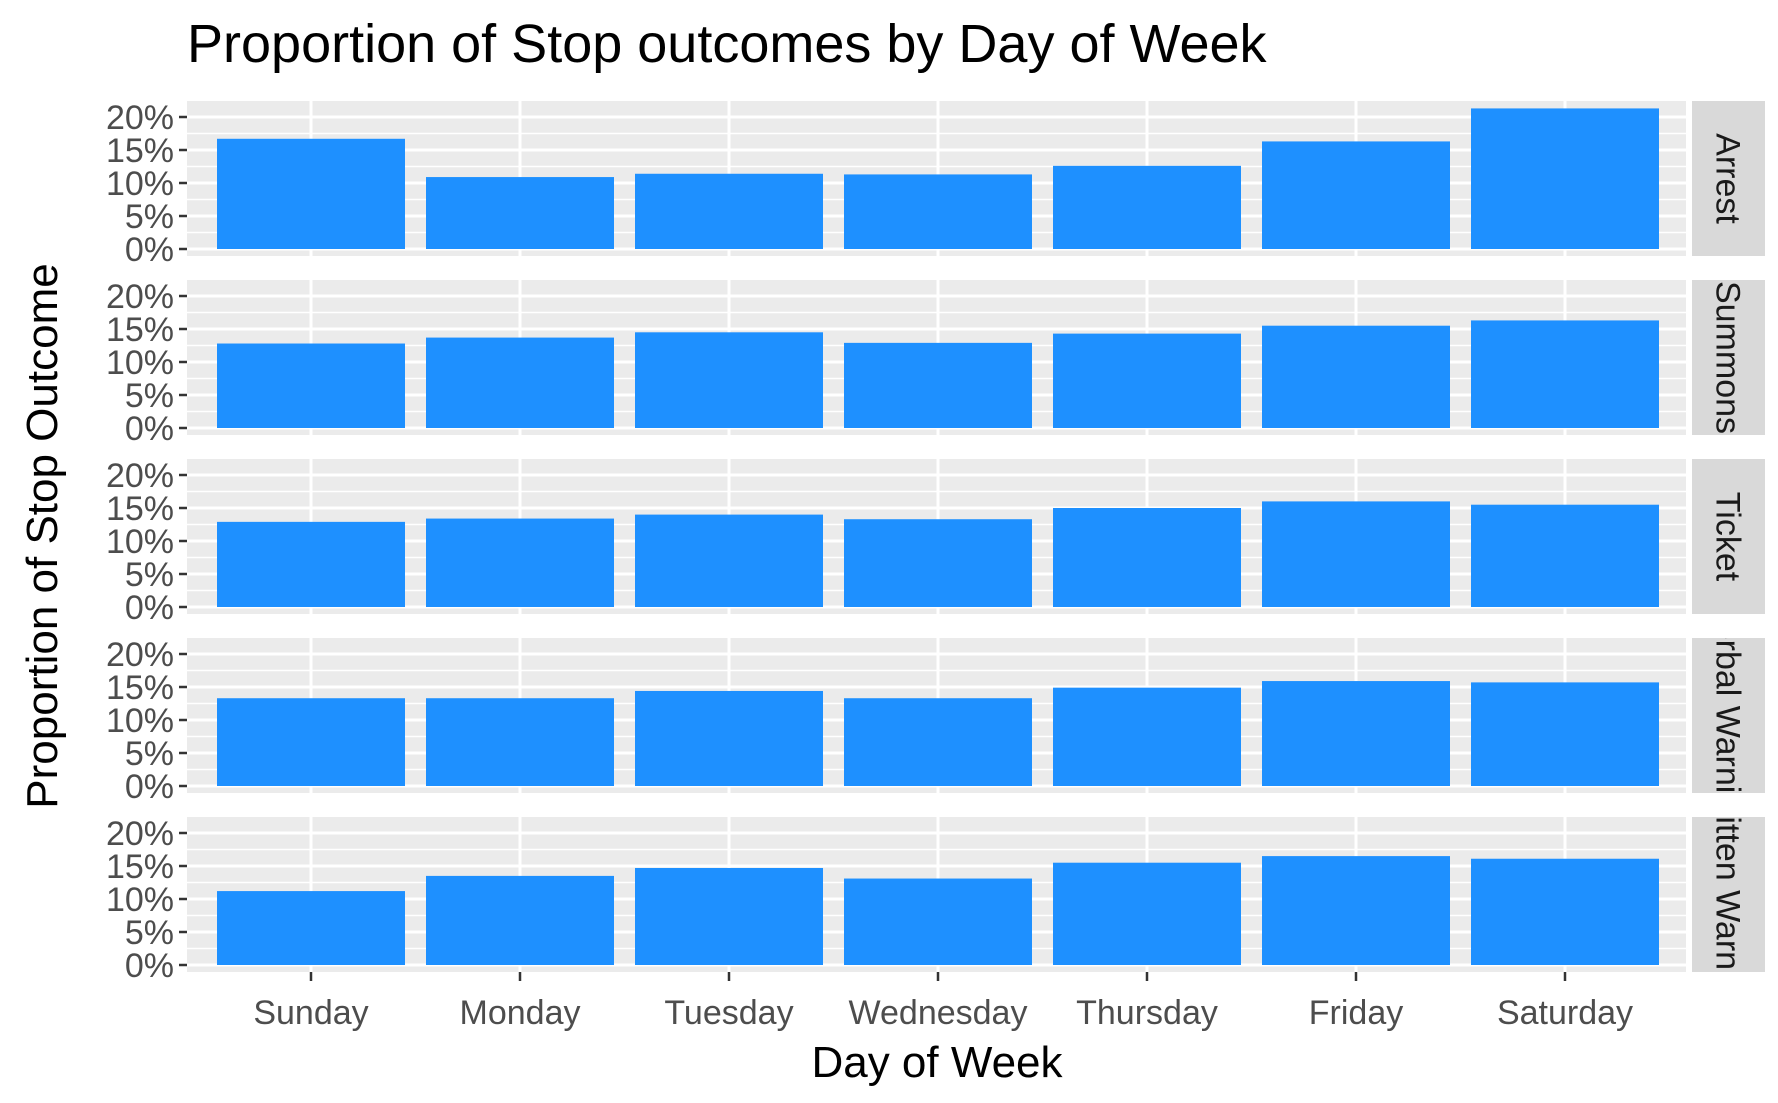  Describe the element at coordinates (1356, 1013) in the screenshot. I see `x-tick-label-friday: Friday` at that location.